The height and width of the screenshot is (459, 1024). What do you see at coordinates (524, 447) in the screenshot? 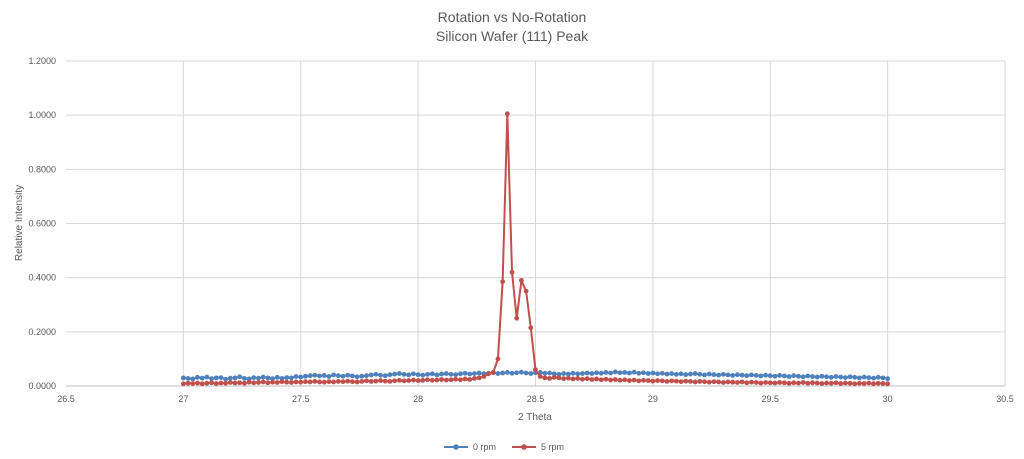
I see `legend-marker` at bounding box center [524, 447].